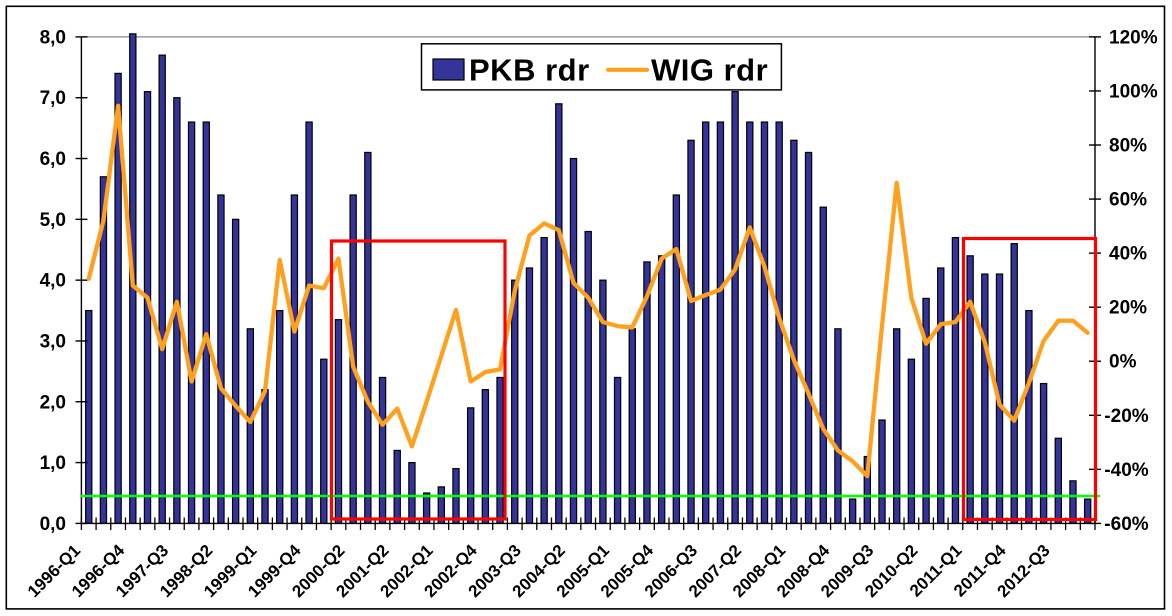  Describe the element at coordinates (53, 220) in the screenshot. I see `svg-text: 5,0` at that location.